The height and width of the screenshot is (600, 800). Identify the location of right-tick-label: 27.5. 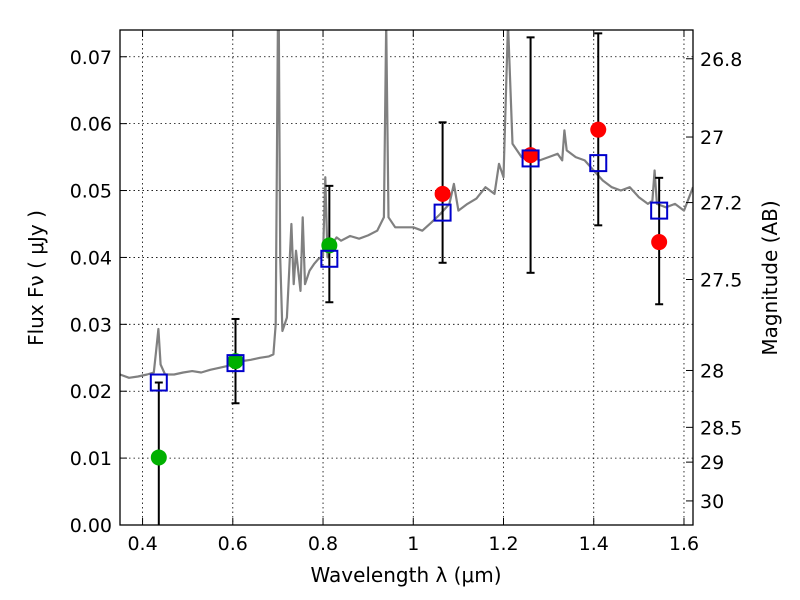
(721, 281).